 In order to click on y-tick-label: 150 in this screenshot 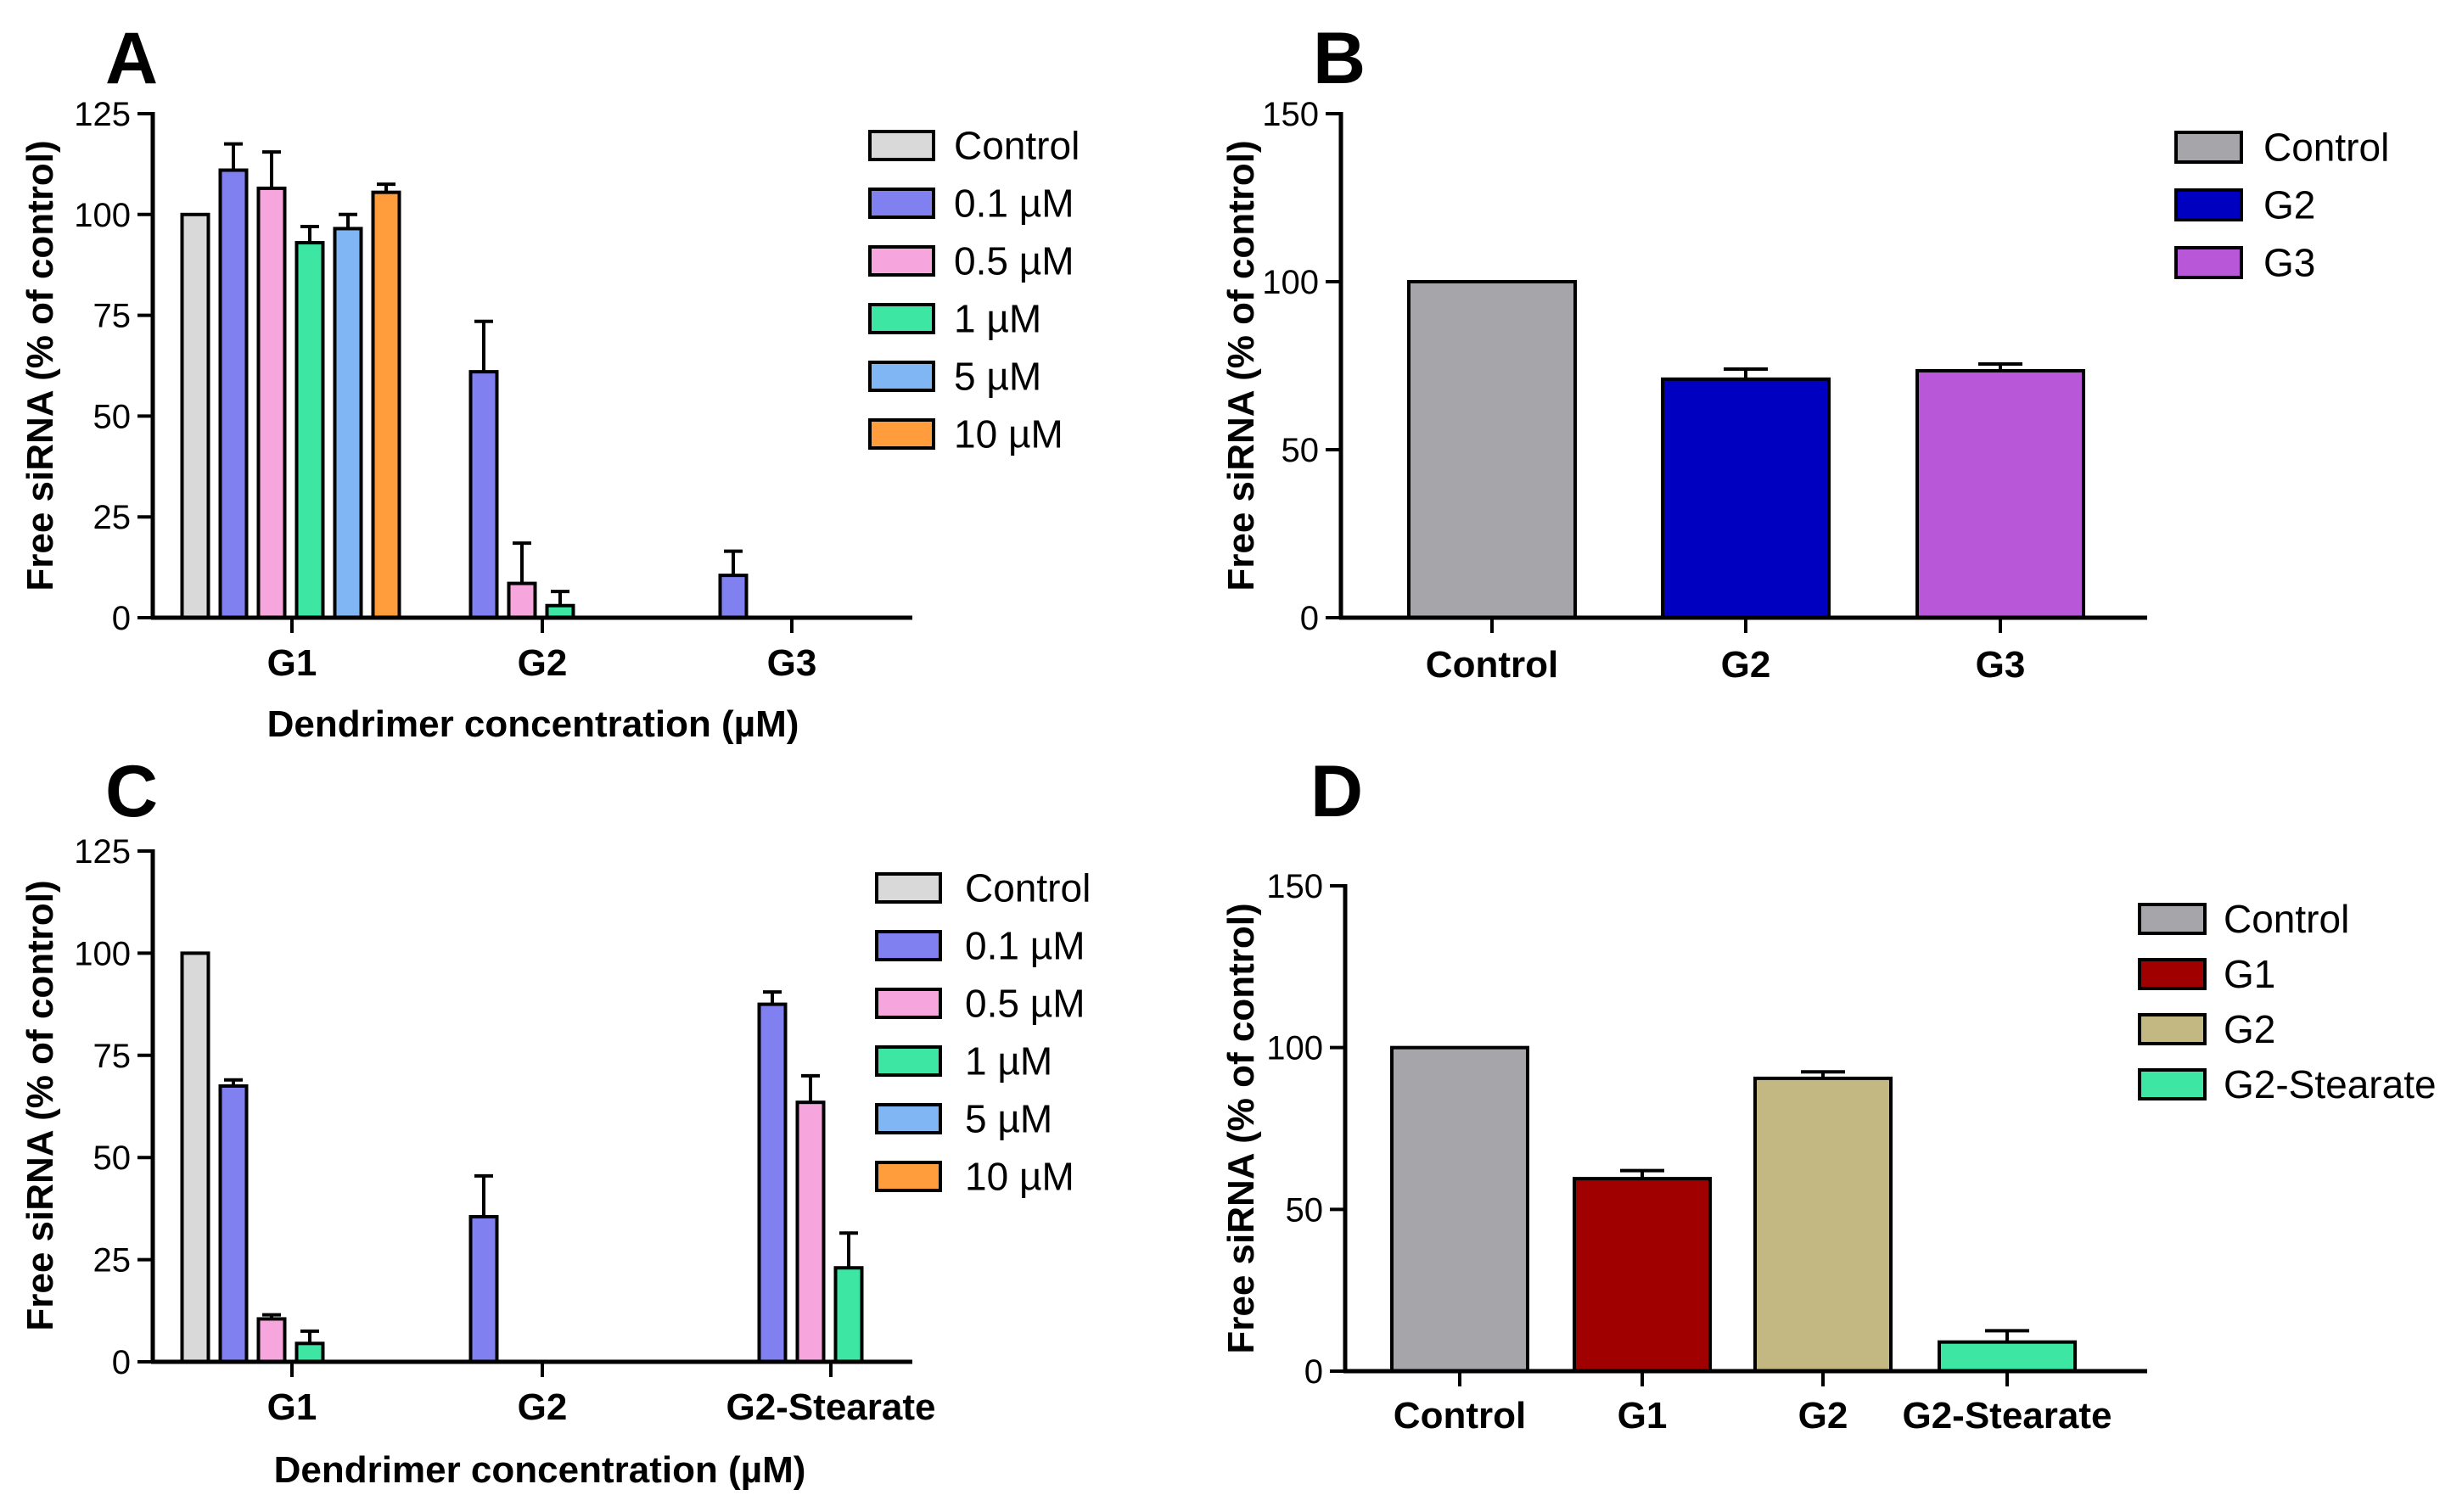, I will do `click(1291, 115)`.